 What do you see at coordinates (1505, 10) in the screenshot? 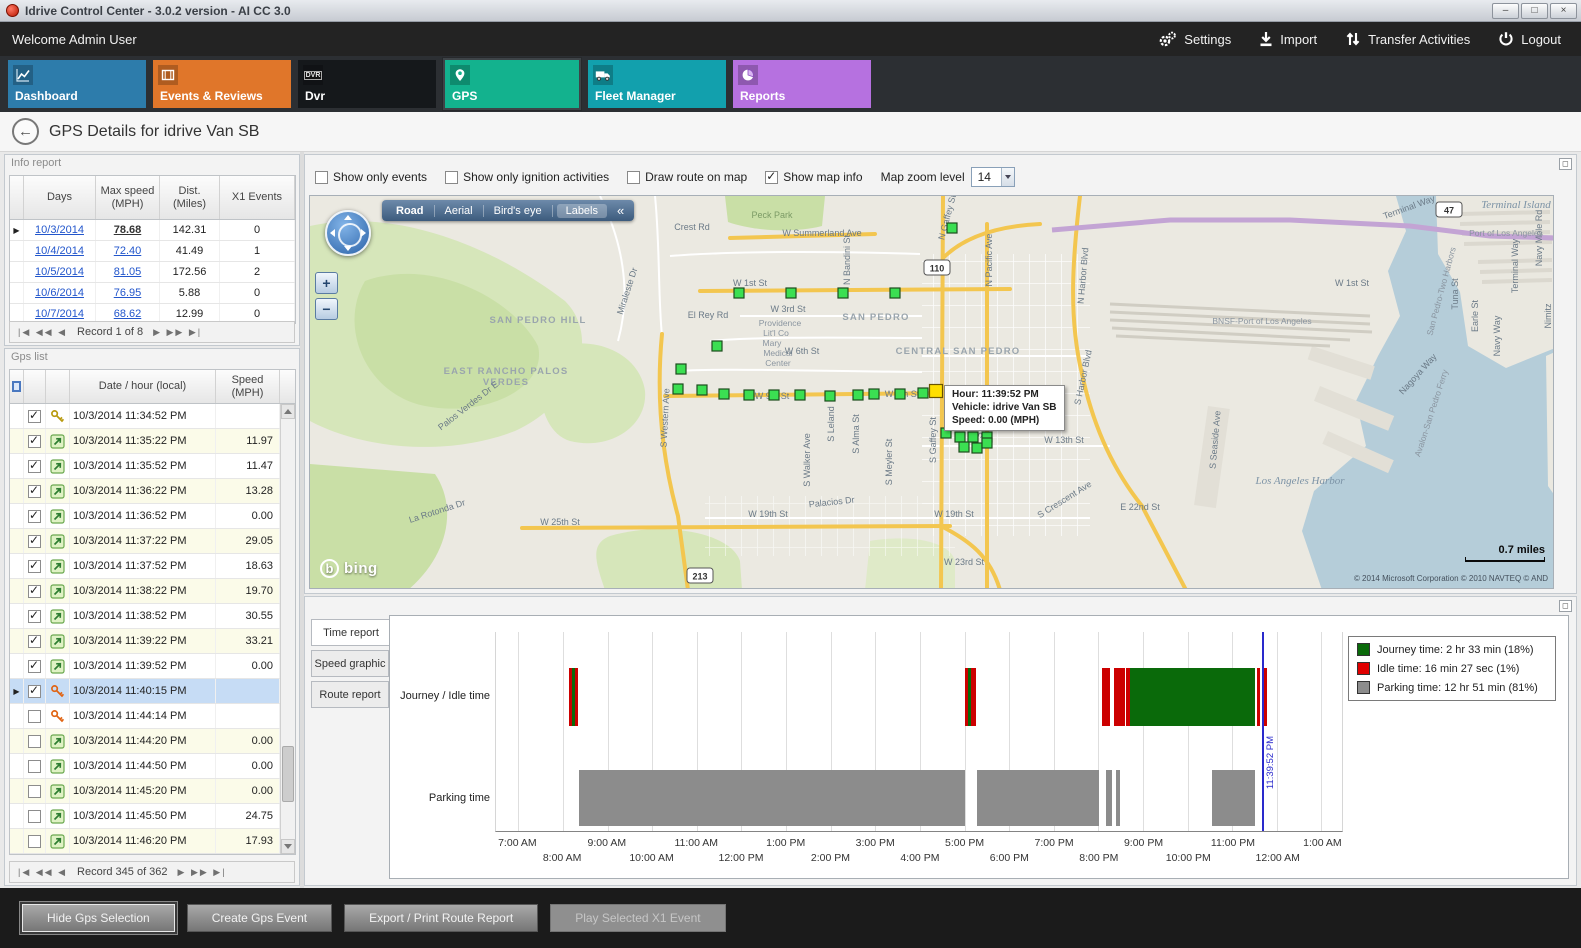
I see `minimize-button: –` at bounding box center [1505, 10].